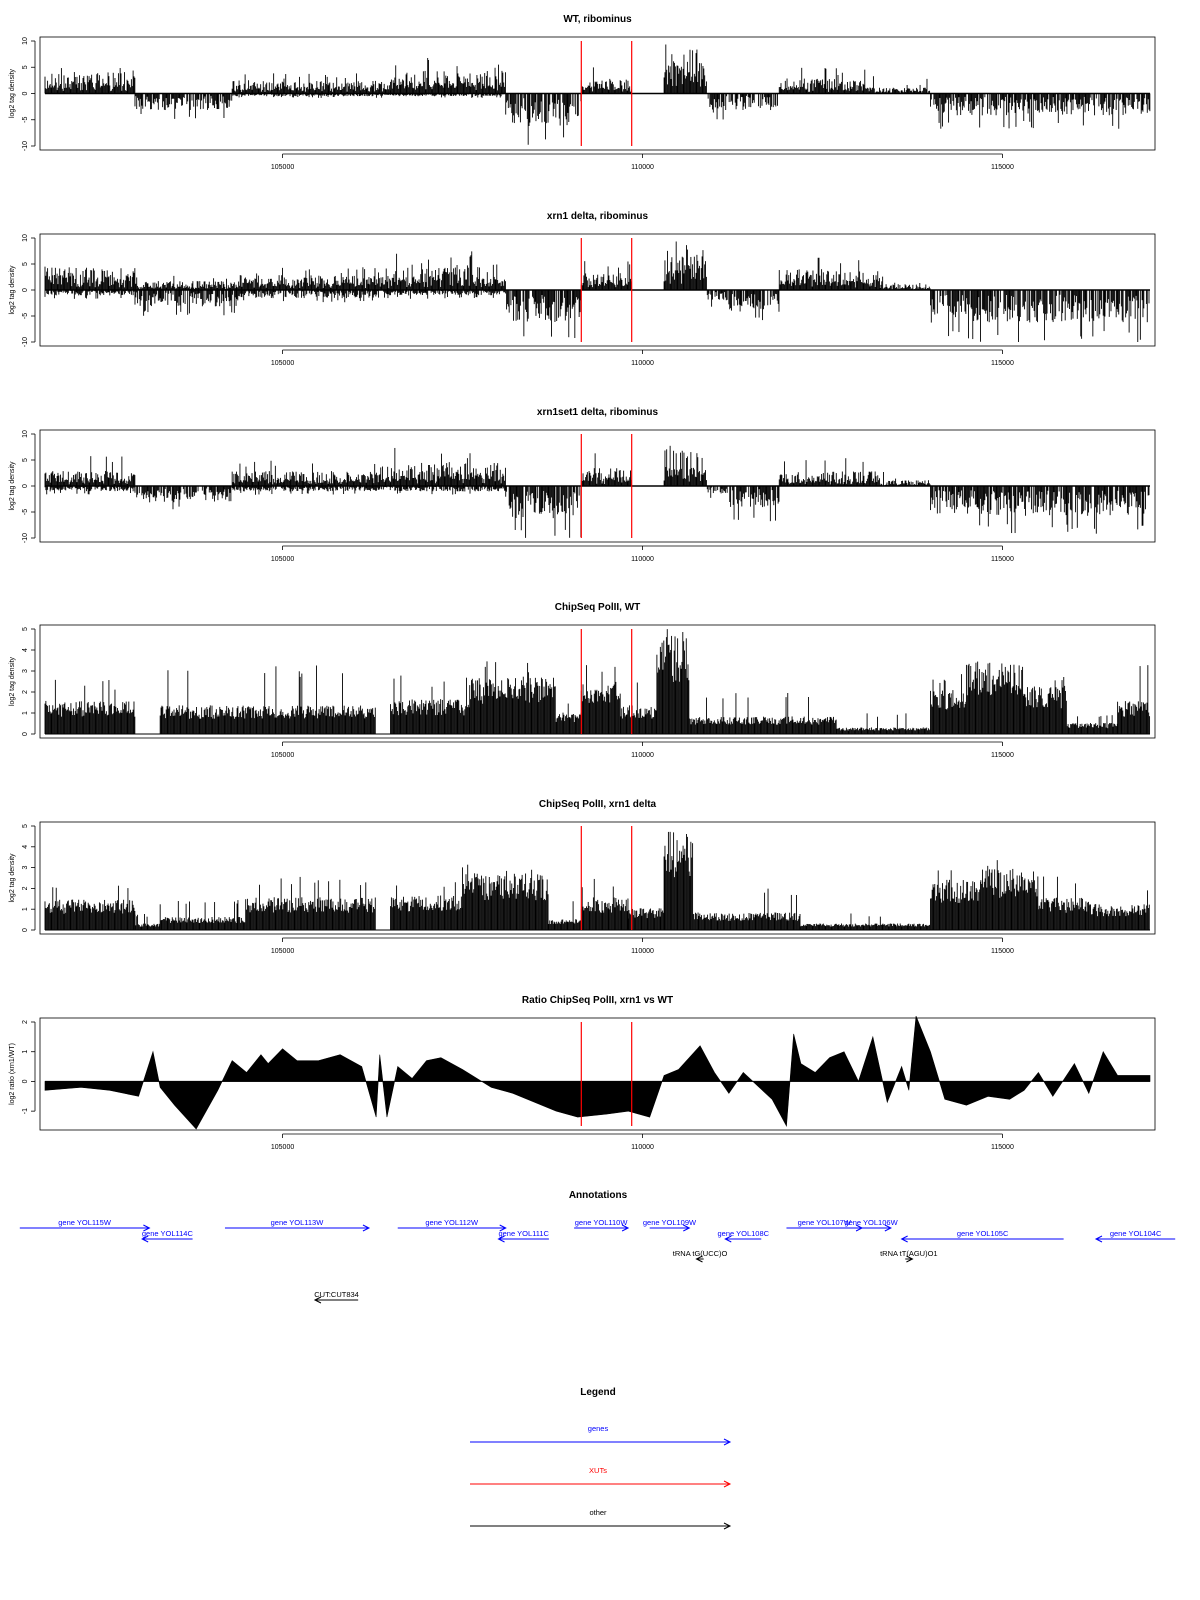 The image size is (1200, 1600). Describe the element at coordinates (597, 19) in the screenshot. I see `chart-title: WT, ribominus` at that location.